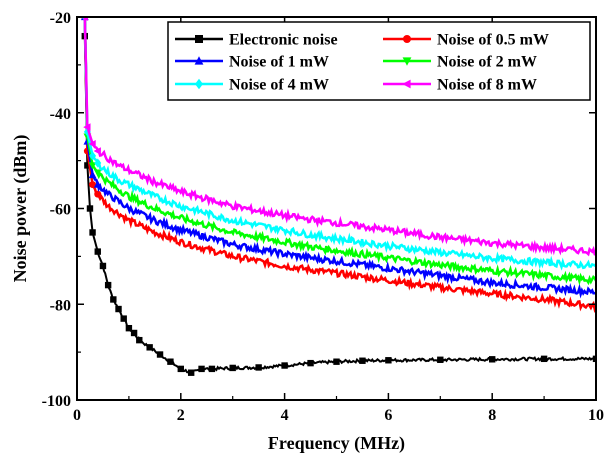 The image size is (606, 458). I want to click on legend-item: Noise of 0.5 mW, so click(466, 40).